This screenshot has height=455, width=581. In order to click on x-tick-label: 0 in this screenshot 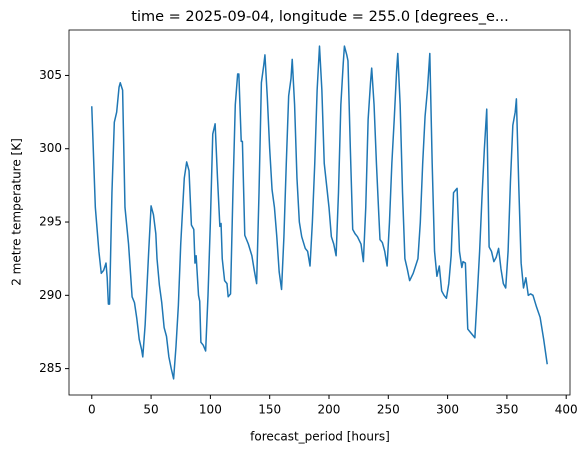, I will do `click(92, 410)`.